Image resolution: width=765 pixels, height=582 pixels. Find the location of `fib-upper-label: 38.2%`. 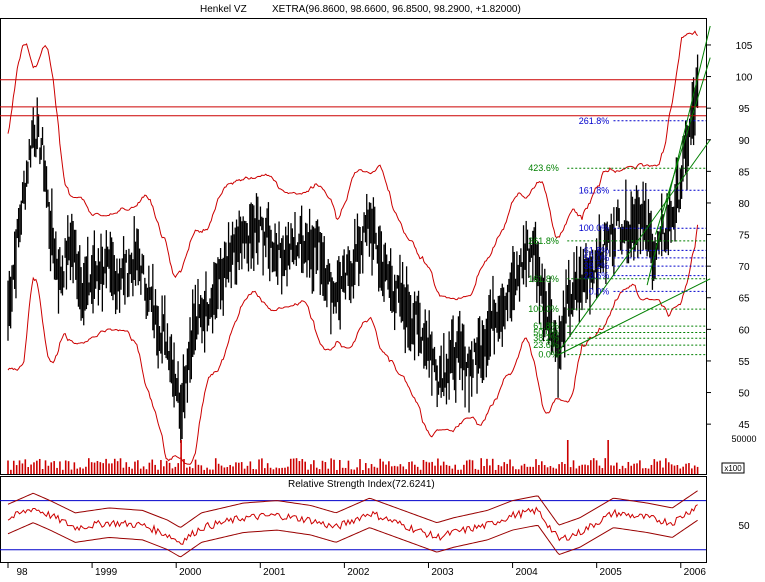

fib-upper-label: 38.2% is located at coordinates (597, 266).